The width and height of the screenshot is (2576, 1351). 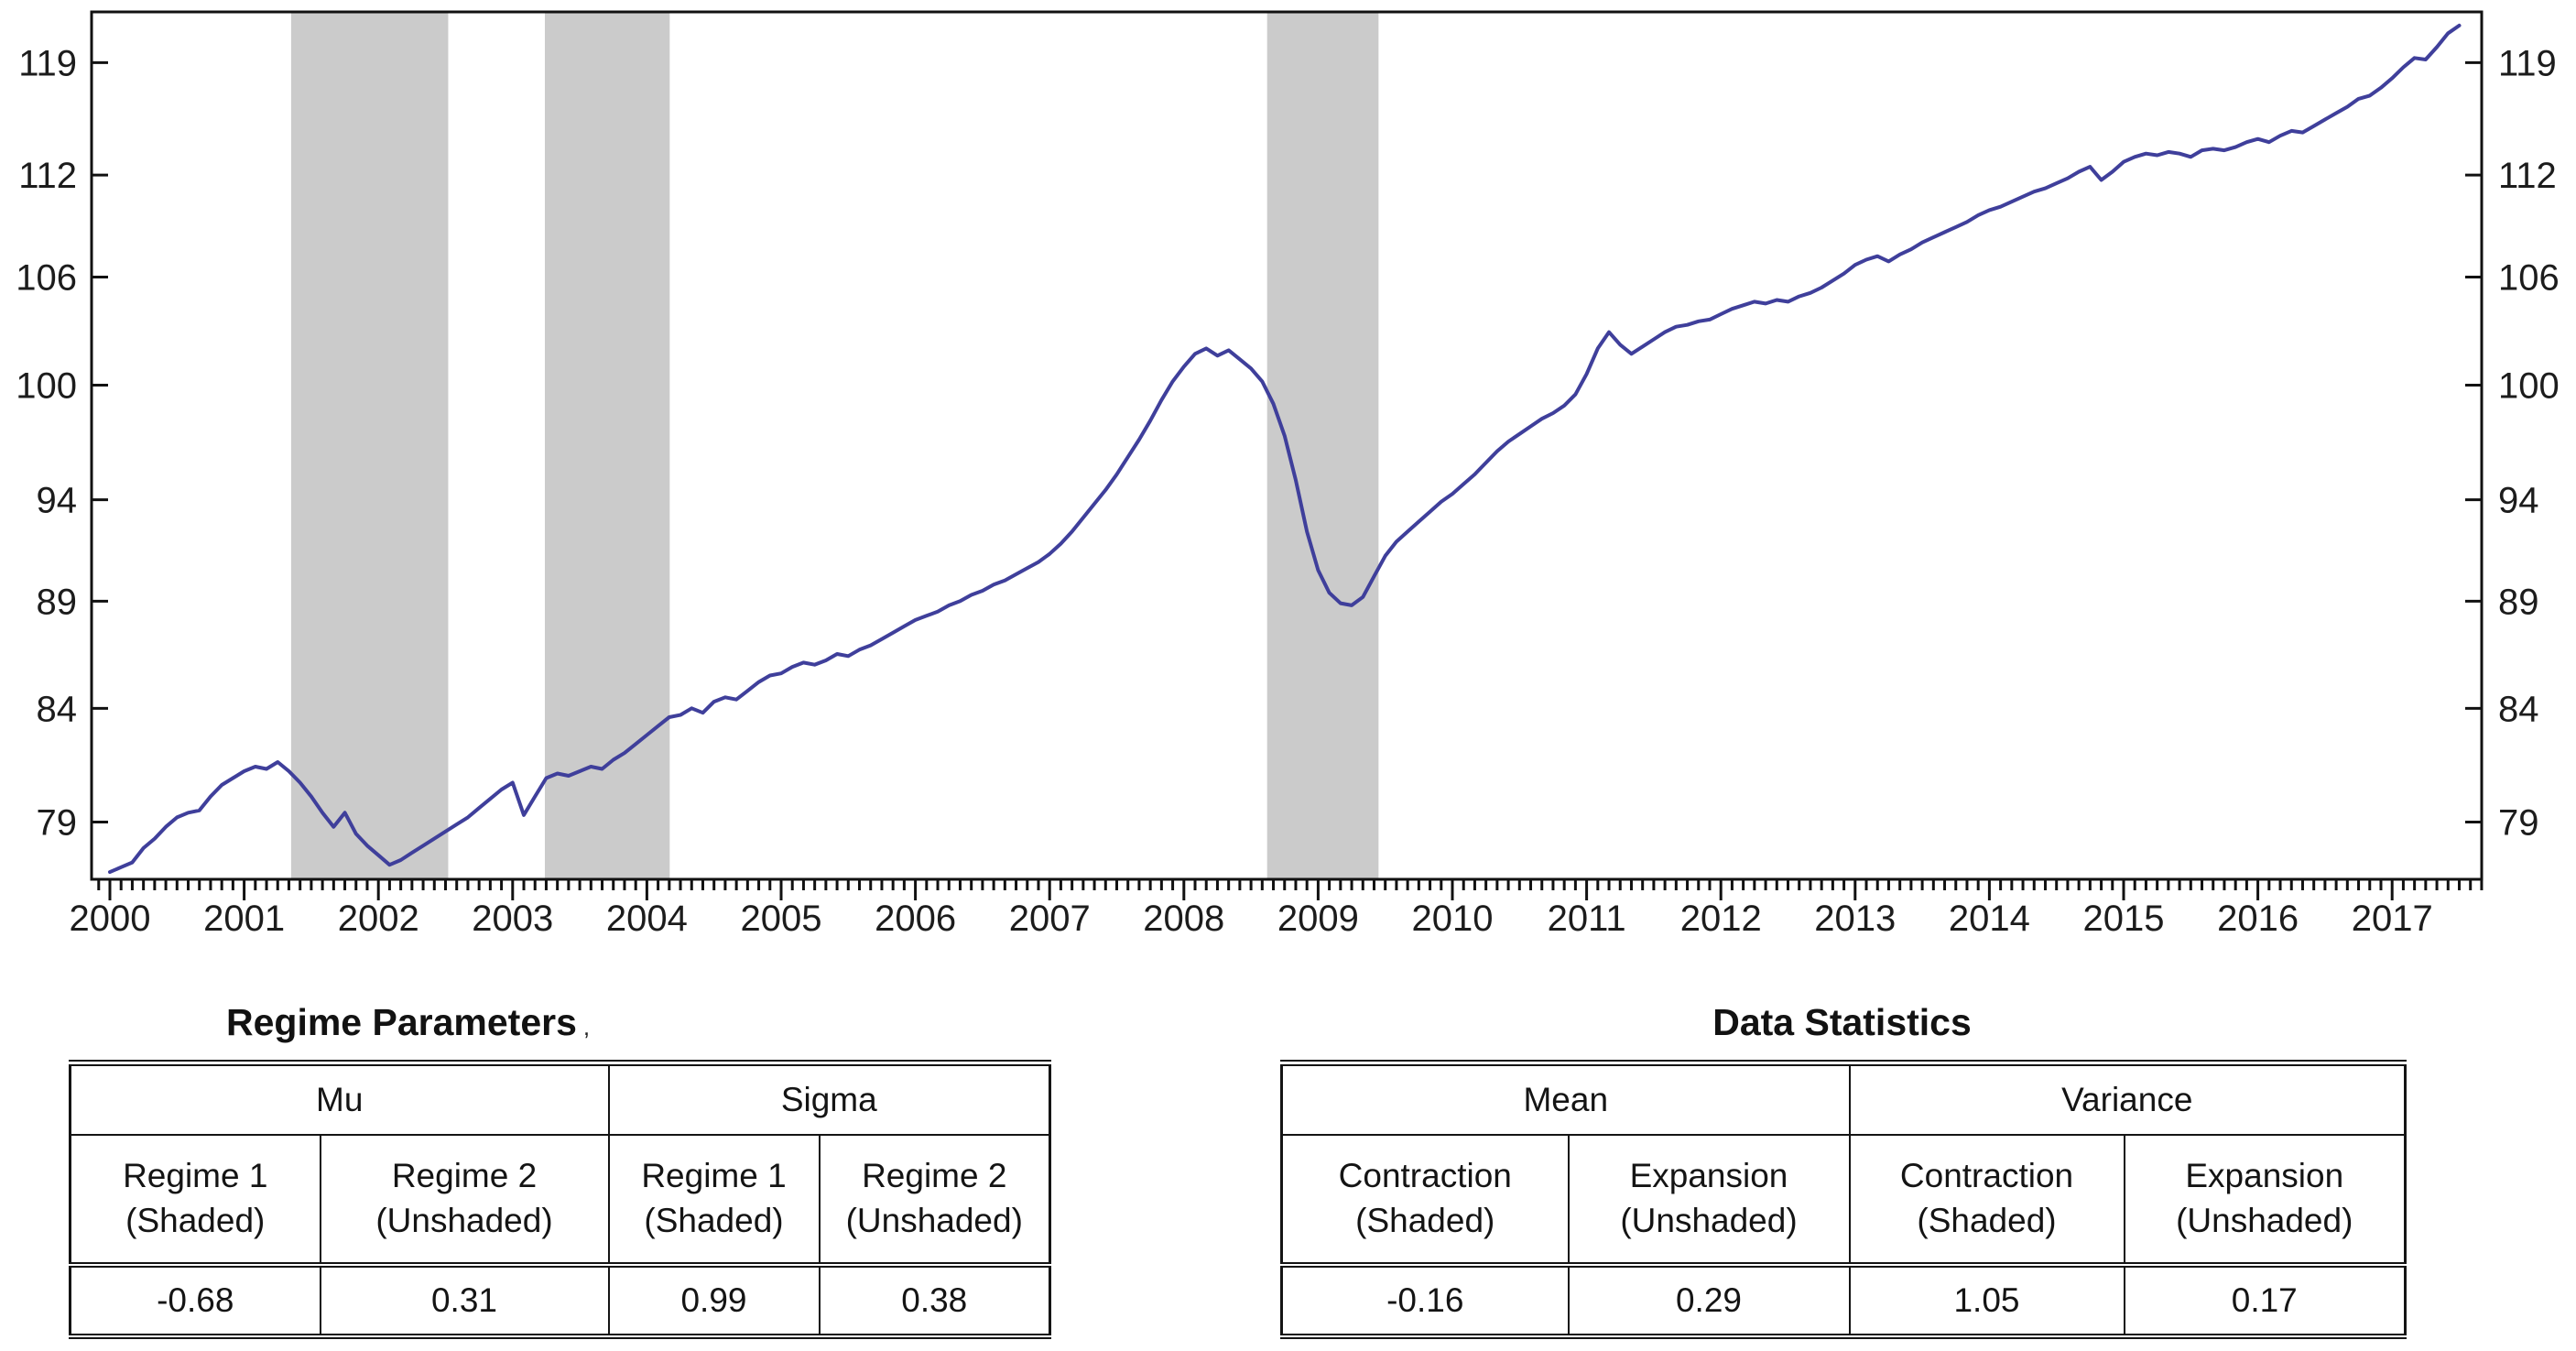 What do you see at coordinates (781, 919) in the screenshot?
I see `x-axis-label: 2005` at bounding box center [781, 919].